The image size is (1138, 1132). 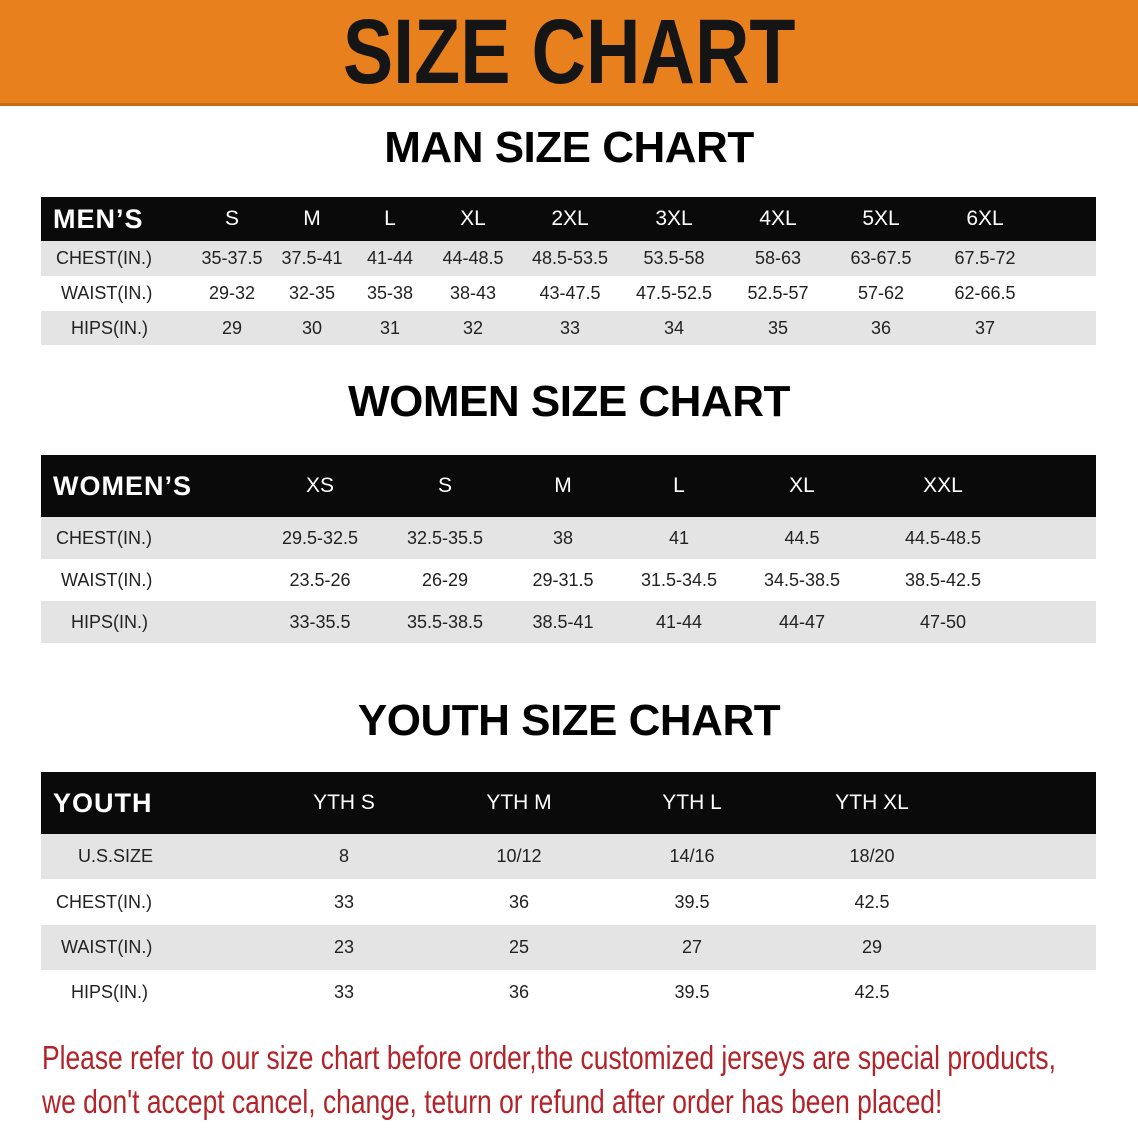 I want to click on table-cell: 25, so click(x=519, y=947).